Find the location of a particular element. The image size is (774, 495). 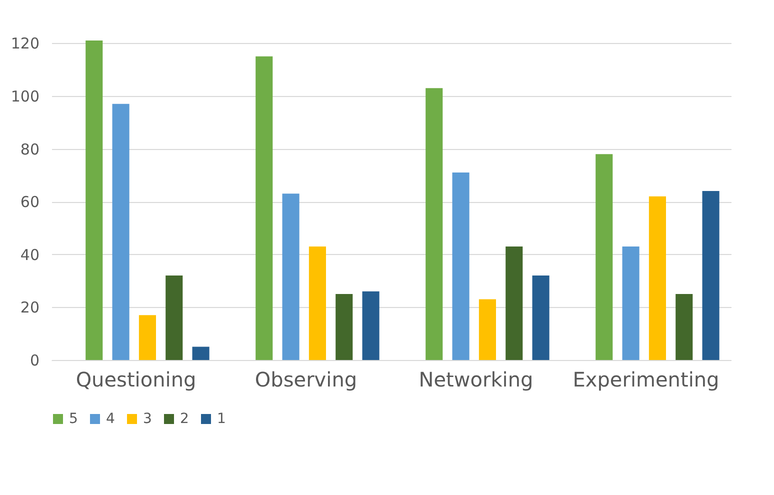

y-tick-label: 120 is located at coordinates (25, 43).